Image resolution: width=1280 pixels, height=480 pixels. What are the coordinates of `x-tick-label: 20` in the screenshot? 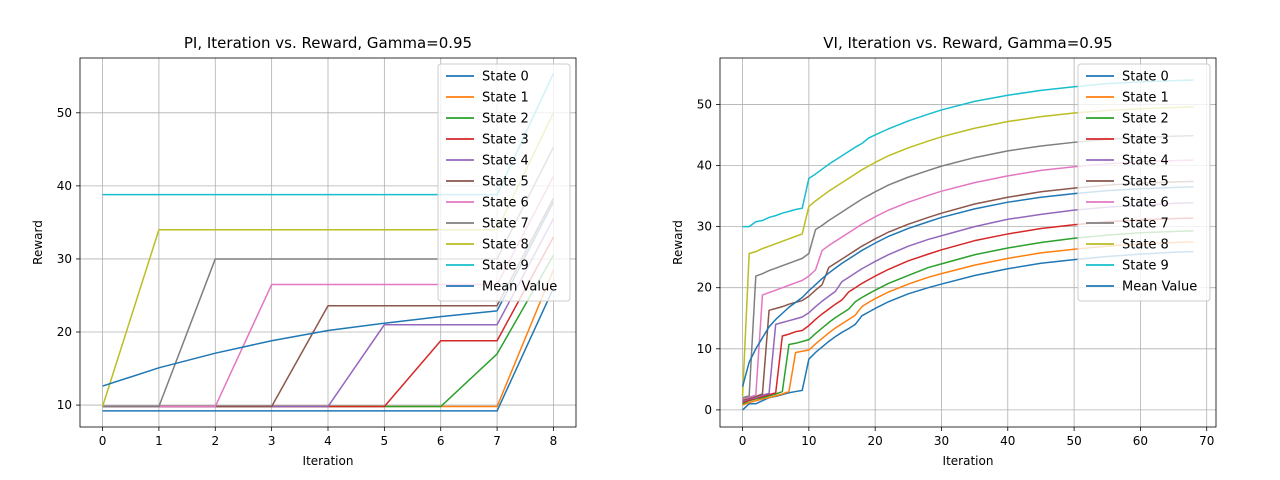 It's located at (875, 441).